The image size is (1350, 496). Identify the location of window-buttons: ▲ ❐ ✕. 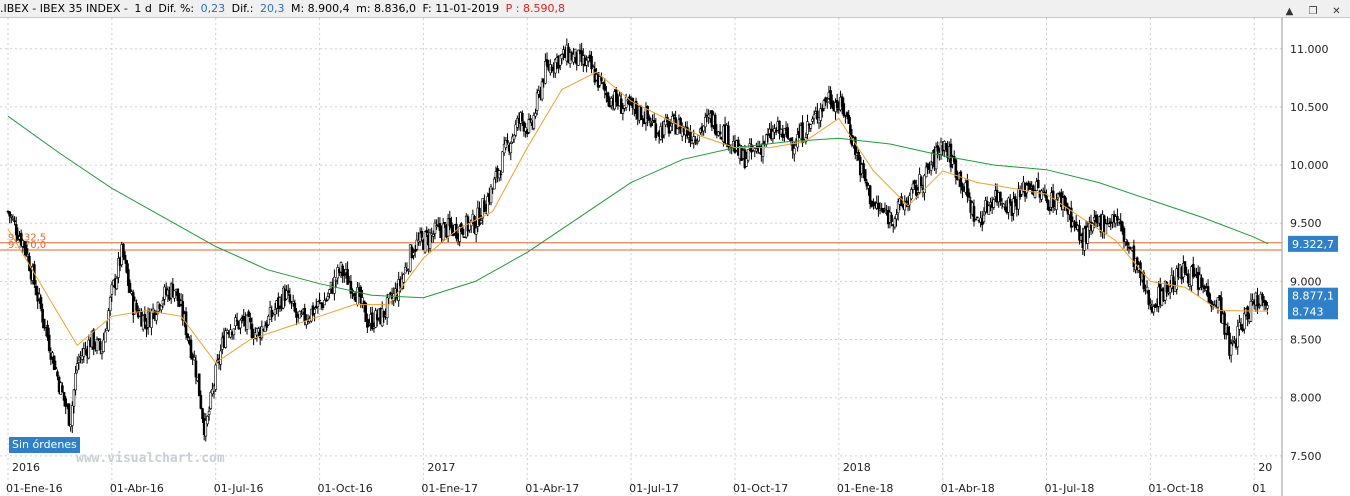
(1312, 10).